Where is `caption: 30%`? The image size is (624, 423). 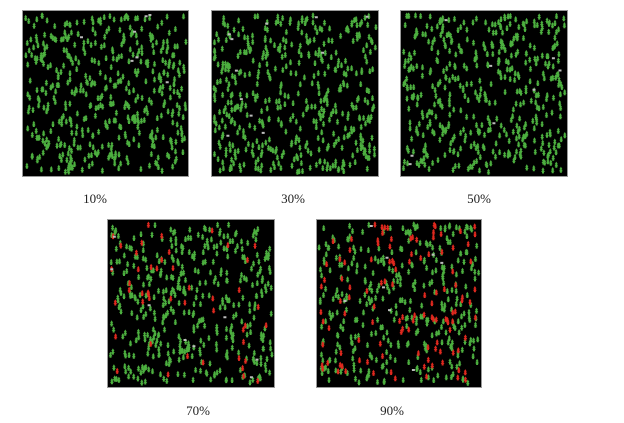 caption: 30% is located at coordinates (293, 198).